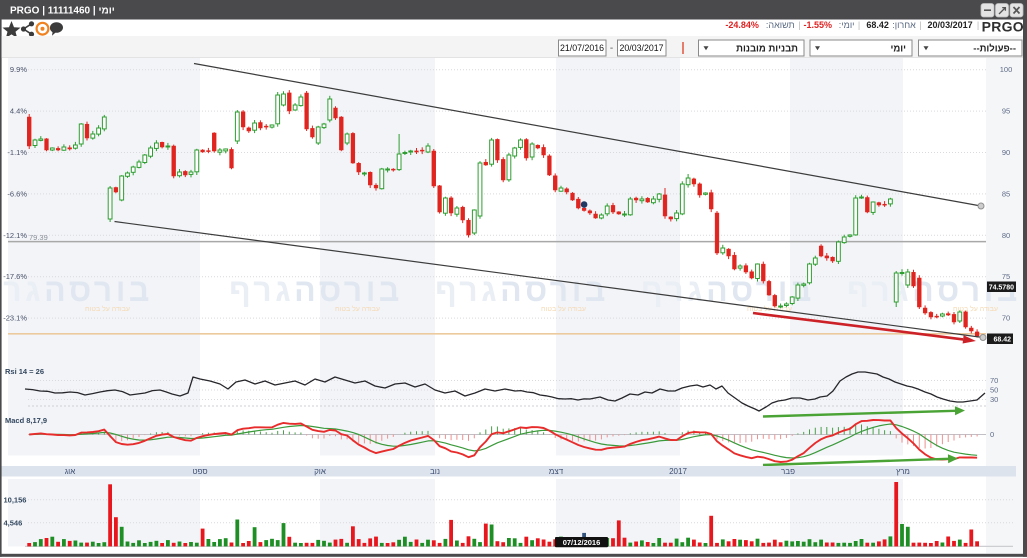  Describe the element at coordinates (435, 471) in the screenshot. I see `svg-text: נוב` at that location.